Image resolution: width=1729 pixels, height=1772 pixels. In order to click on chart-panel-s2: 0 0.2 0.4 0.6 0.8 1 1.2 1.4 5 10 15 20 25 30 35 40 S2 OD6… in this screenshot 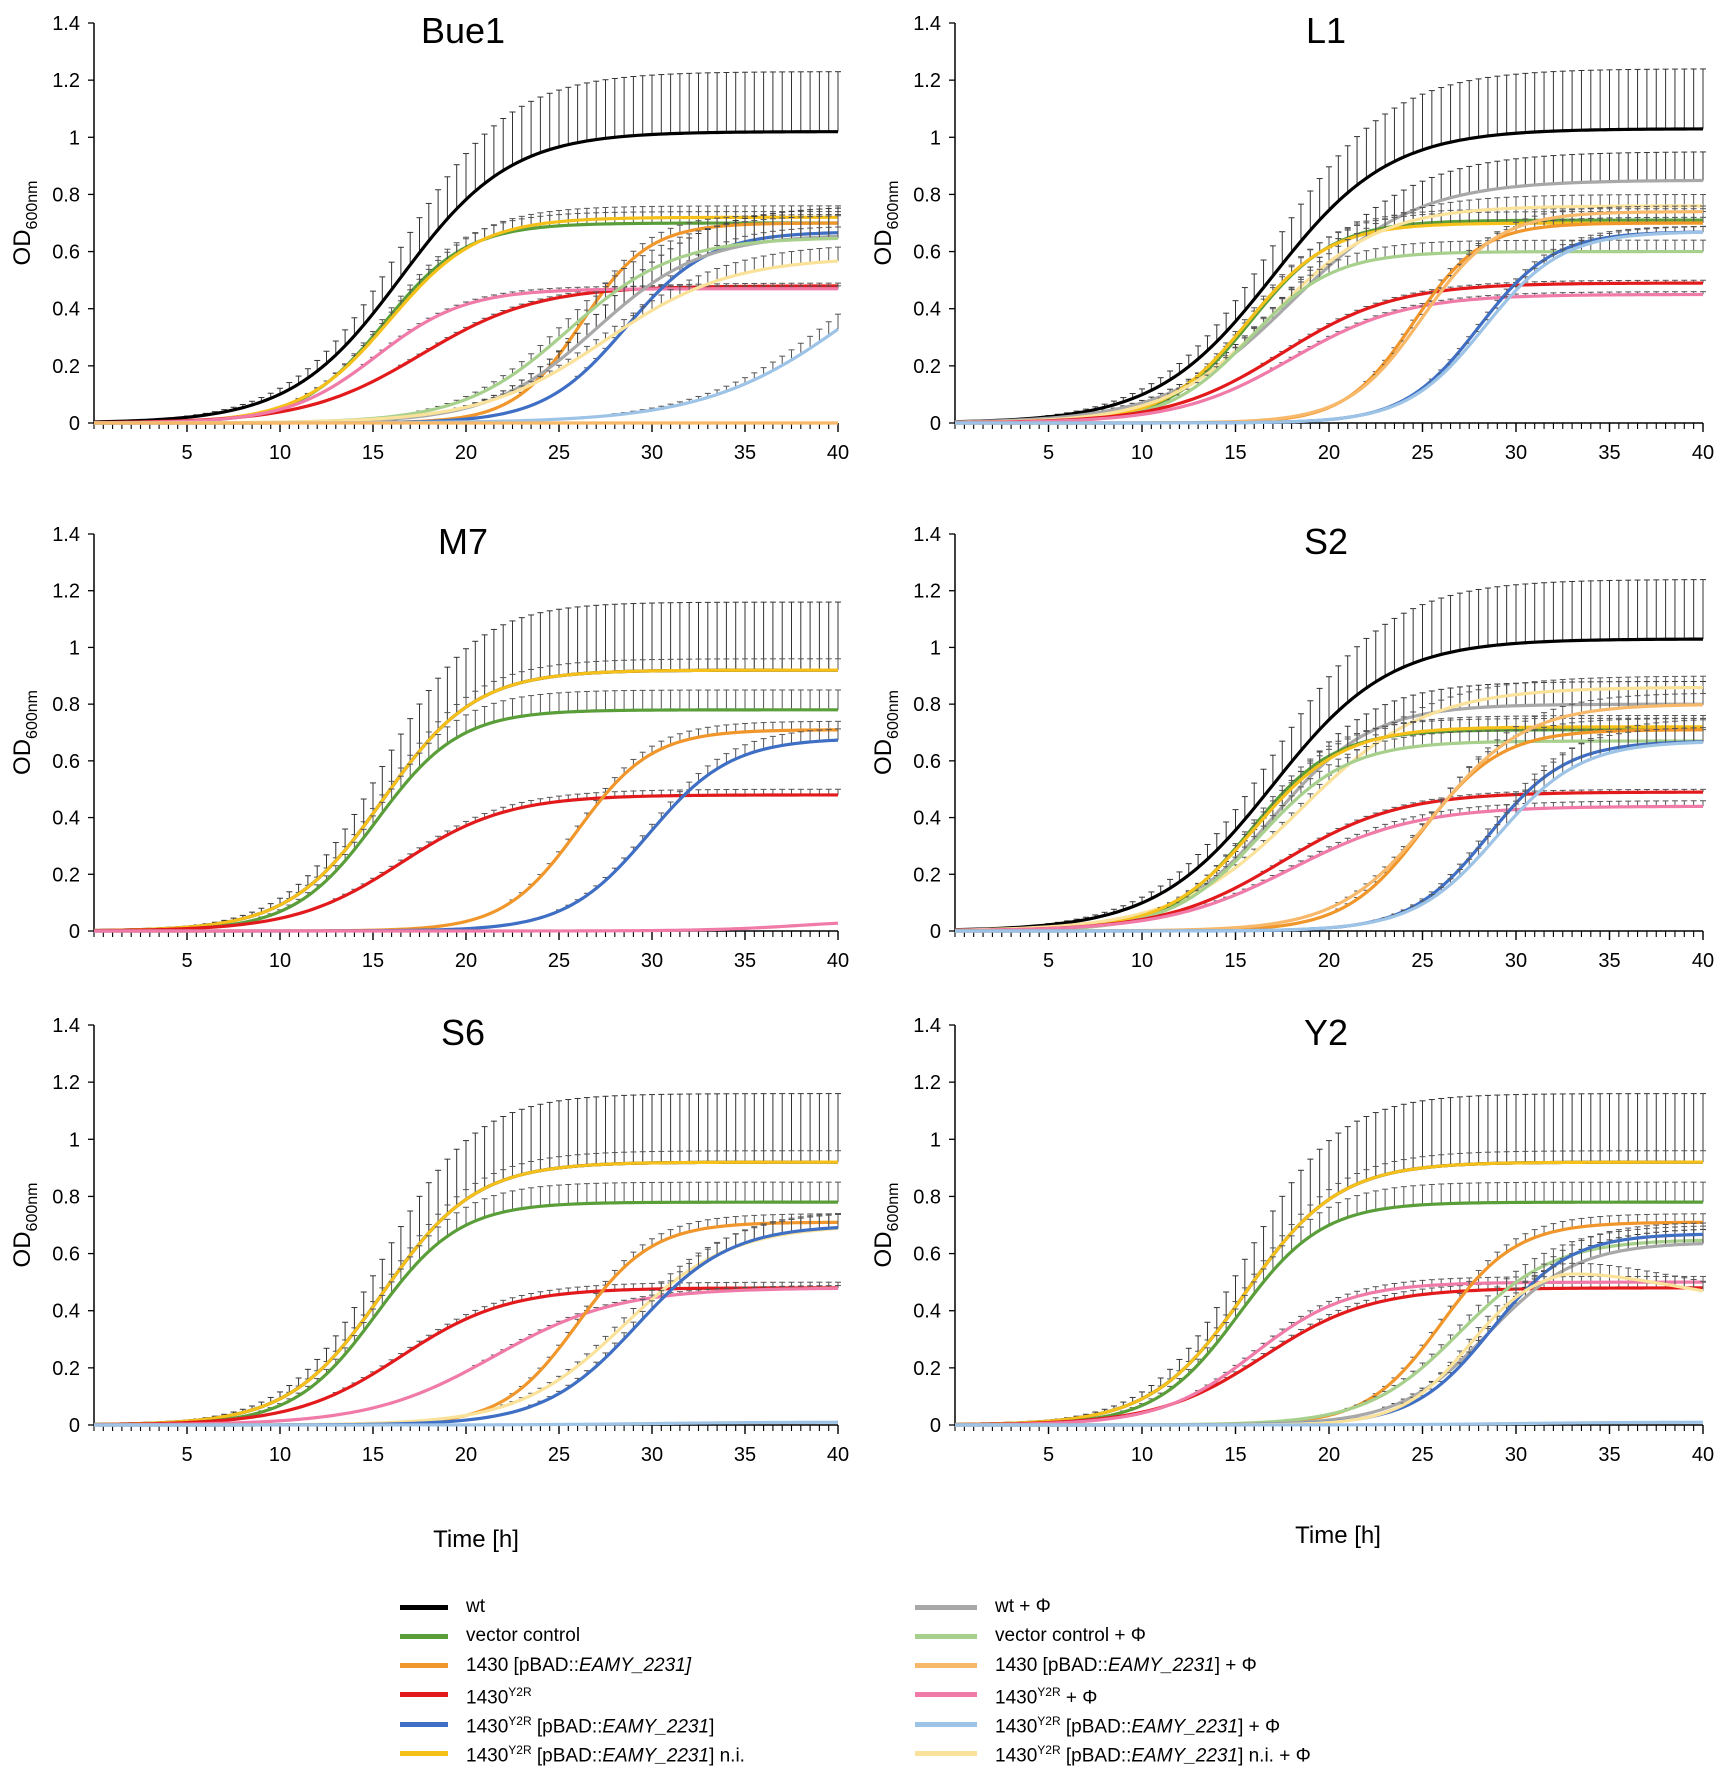, I will do `click(1292, 746)`.